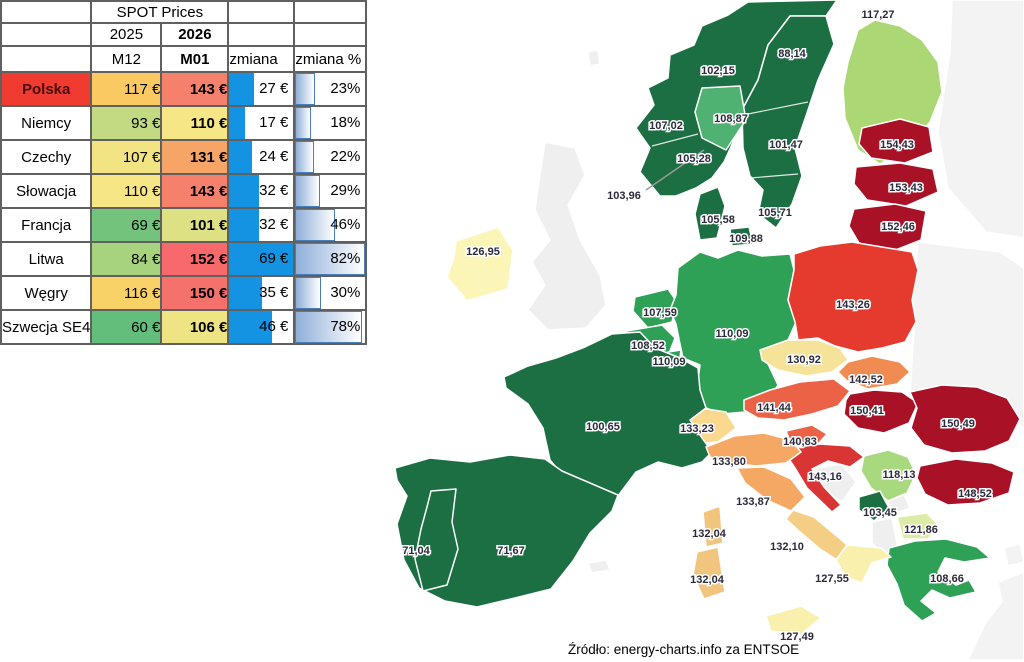 The width and height of the screenshot is (1024, 662). What do you see at coordinates (274, 326) in the screenshot?
I see `change-value: 46 €` at bounding box center [274, 326].